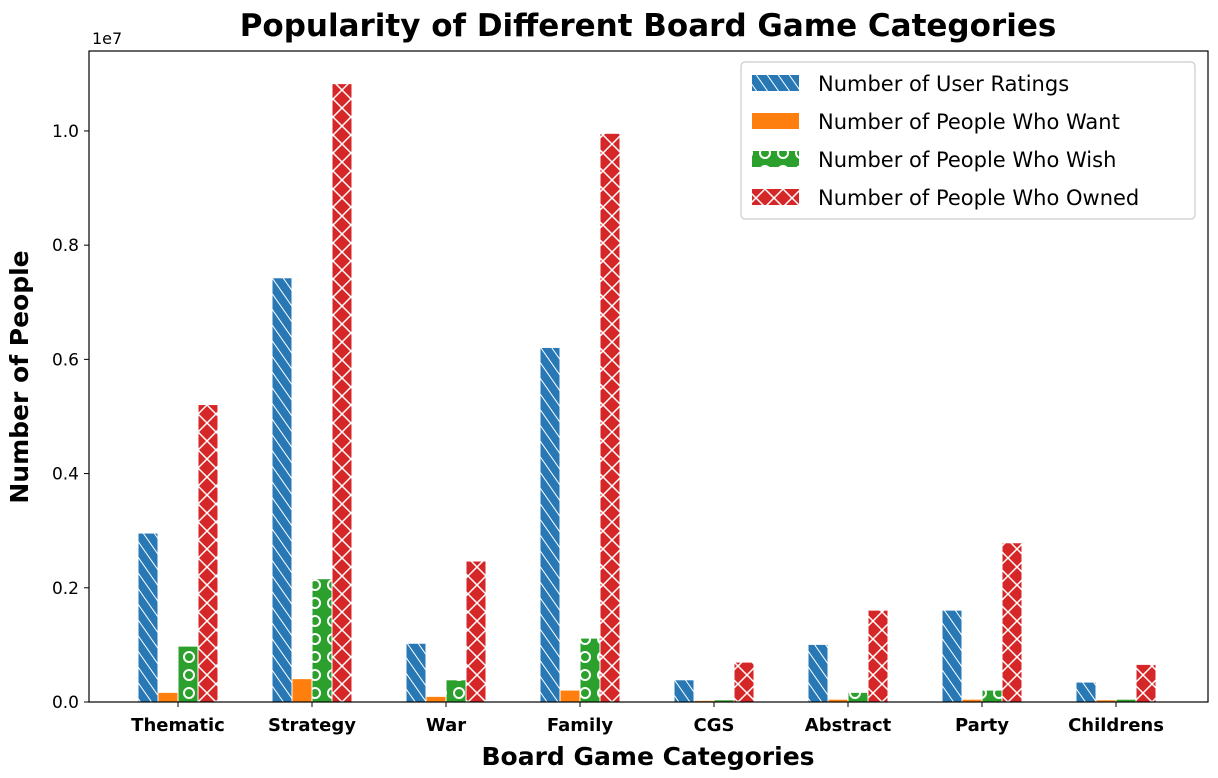  Describe the element at coordinates (446, 725) in the screenshot. I see `x-tick-label: War` at that location.